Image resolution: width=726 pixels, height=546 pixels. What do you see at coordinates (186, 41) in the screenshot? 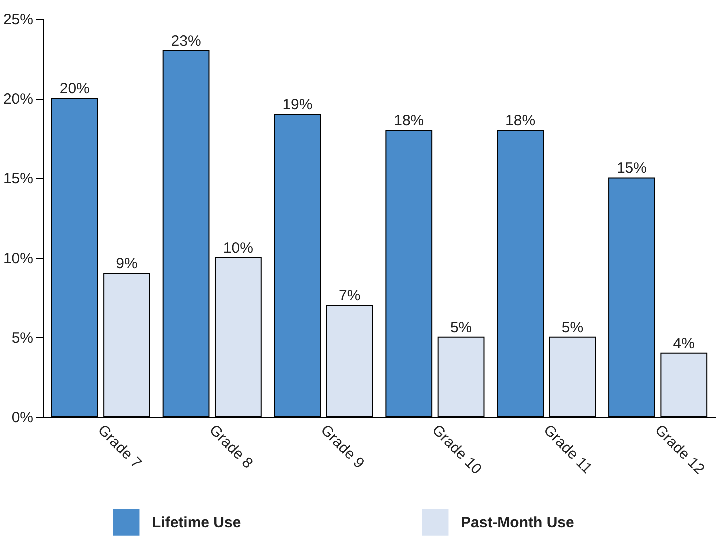
I see `data-label: 23%` at bounding box center [186, 41].